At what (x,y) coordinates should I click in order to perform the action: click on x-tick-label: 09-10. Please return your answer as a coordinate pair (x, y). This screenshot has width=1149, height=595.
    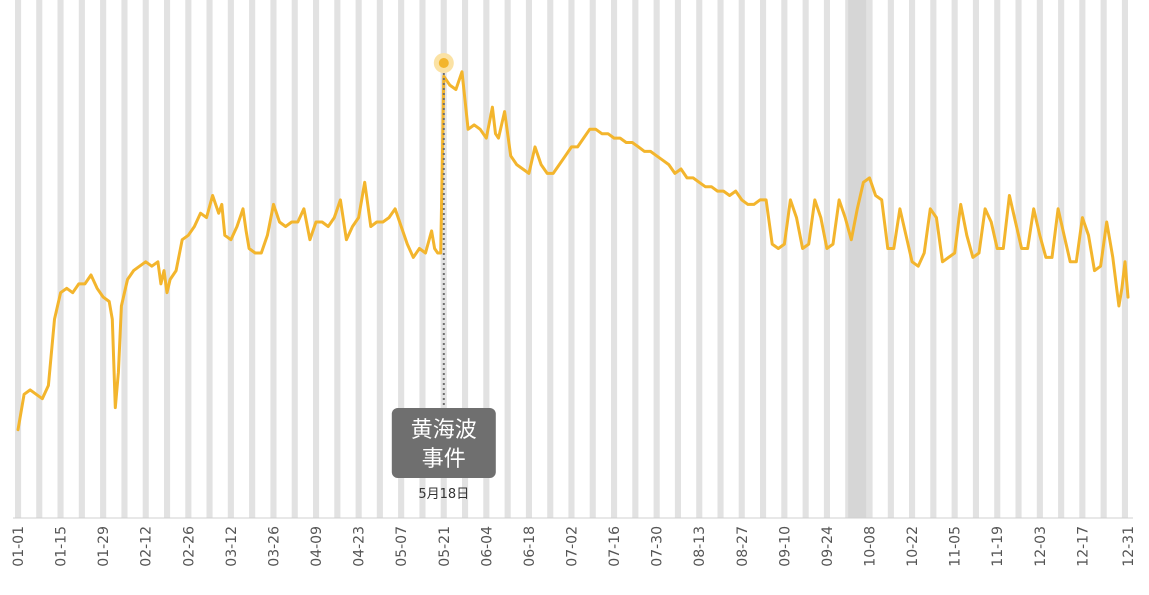
    Looking at the image, I should click on (785, 546).